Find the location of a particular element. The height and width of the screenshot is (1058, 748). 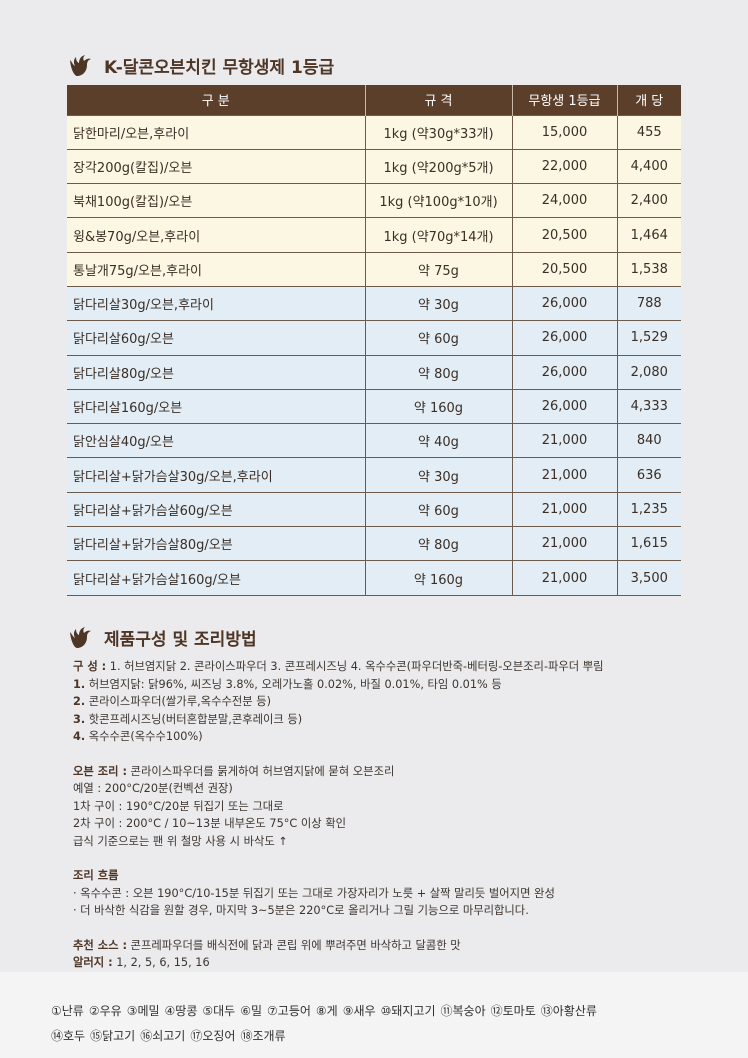

allergen-item: ⑥밀 is located at coordinates (251, 1011).